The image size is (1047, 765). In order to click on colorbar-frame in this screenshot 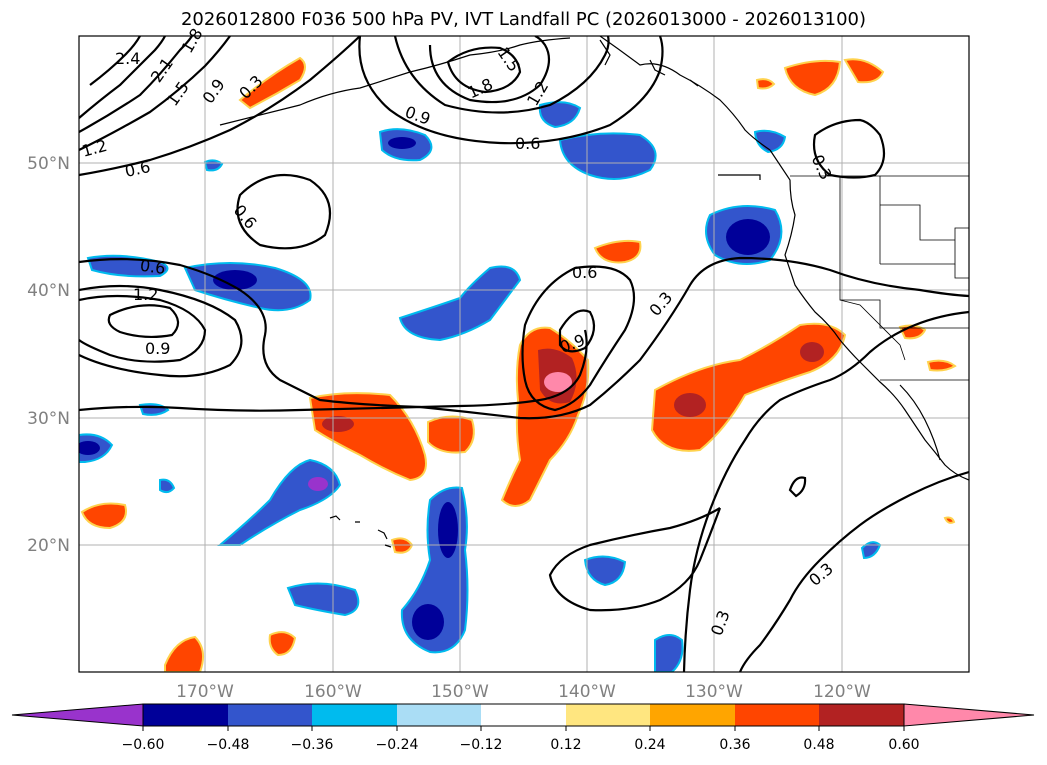, I will do `click(523, 715)`.